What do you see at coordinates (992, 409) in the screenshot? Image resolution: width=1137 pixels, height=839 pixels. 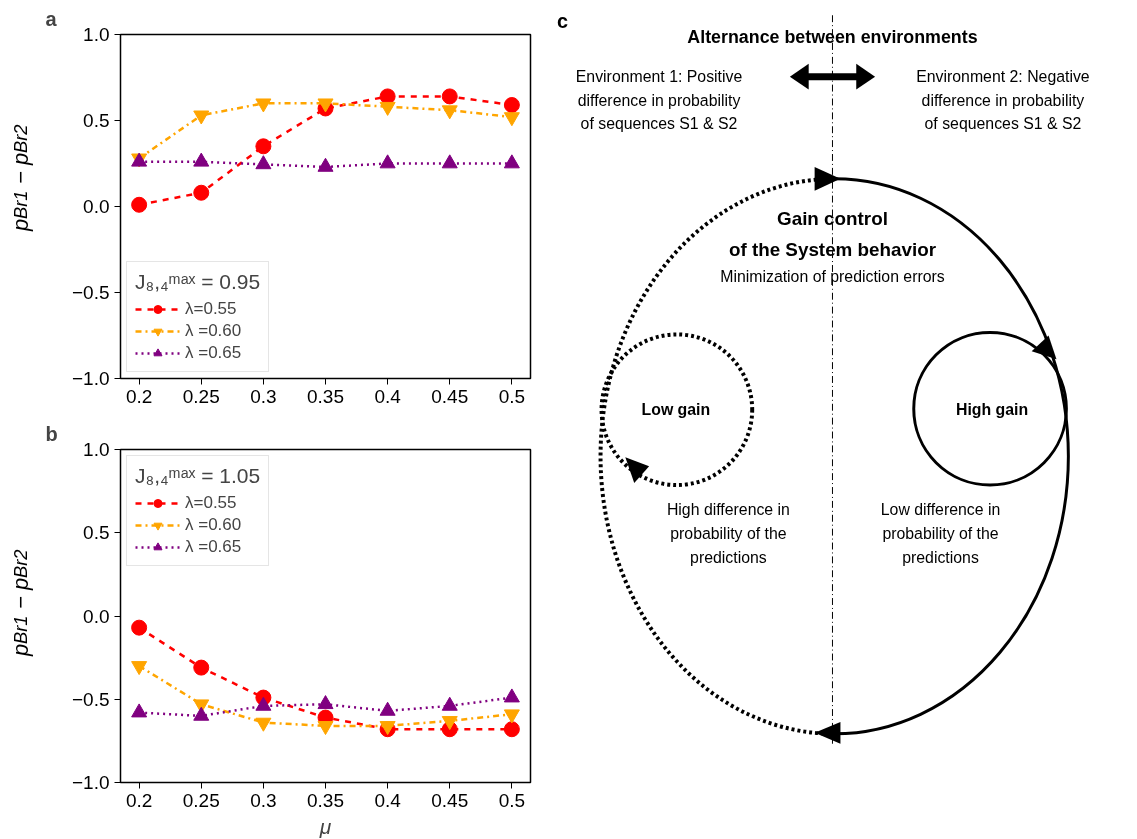 I see `text: High gain` at bounding box center [992, 409].